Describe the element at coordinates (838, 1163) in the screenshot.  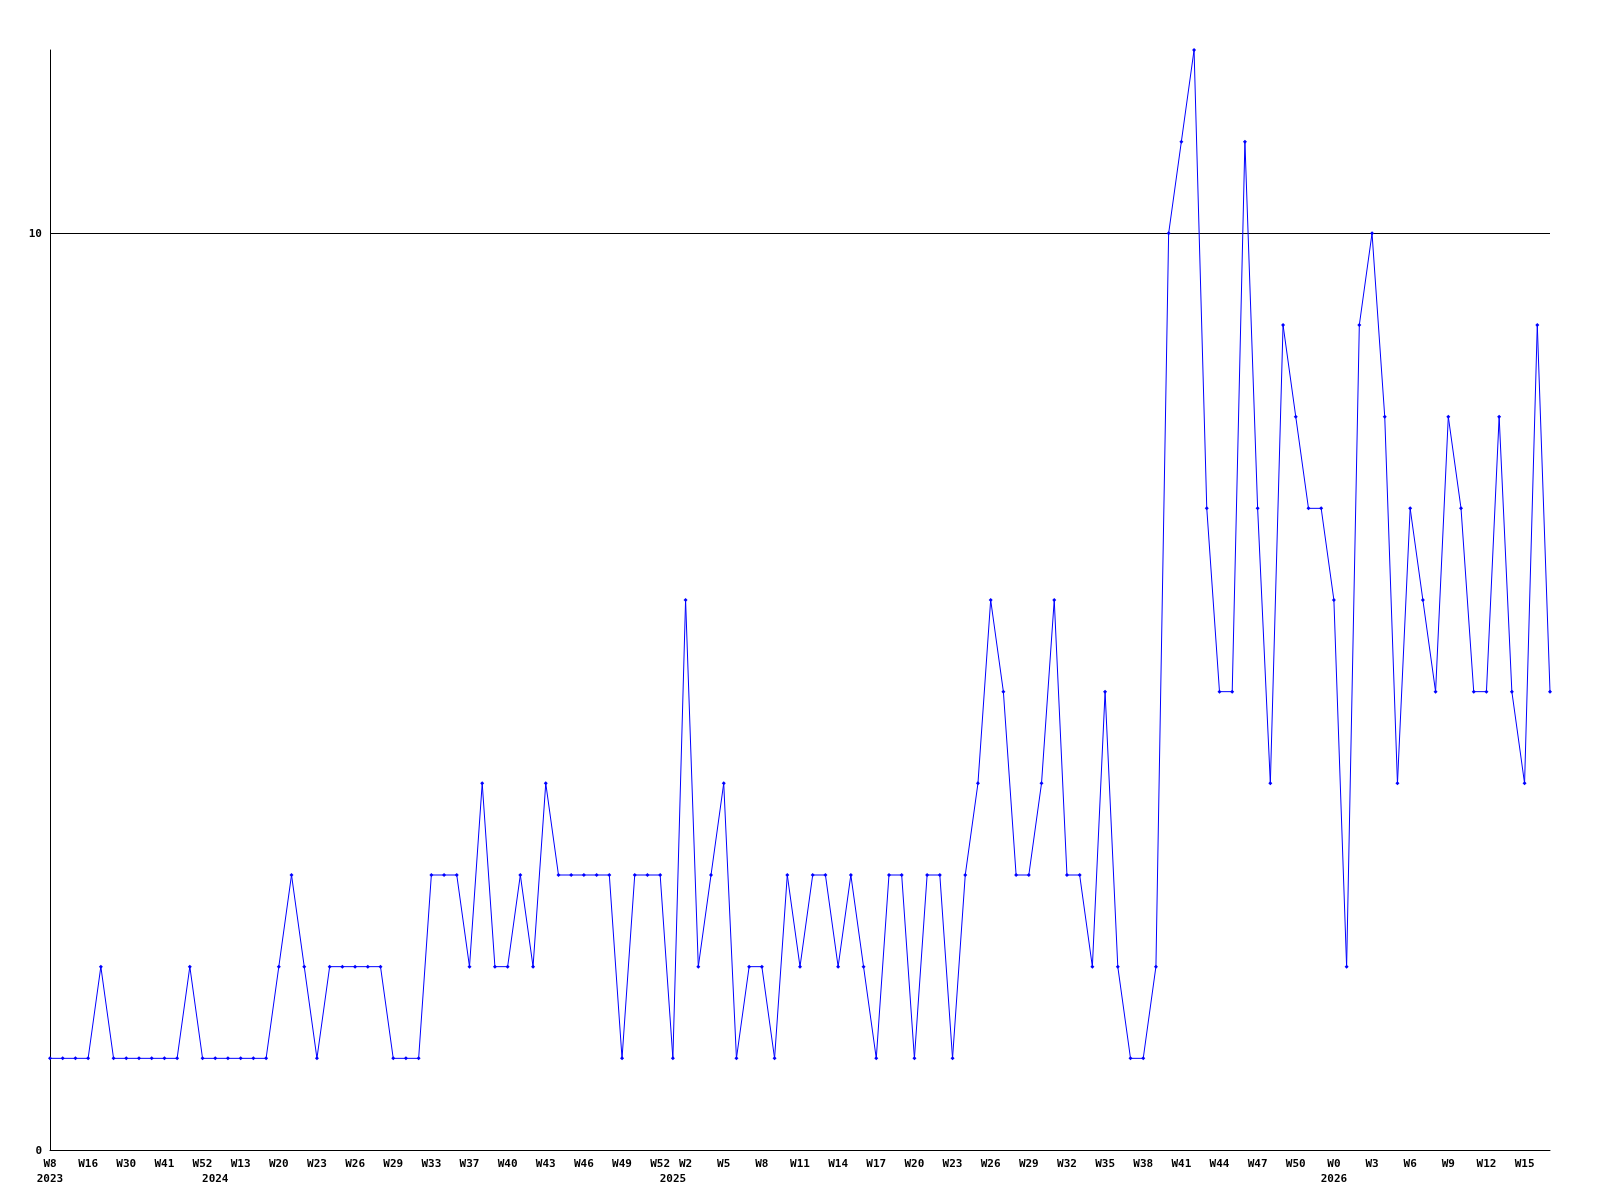
I see `x-tick-label: W14` at that location.